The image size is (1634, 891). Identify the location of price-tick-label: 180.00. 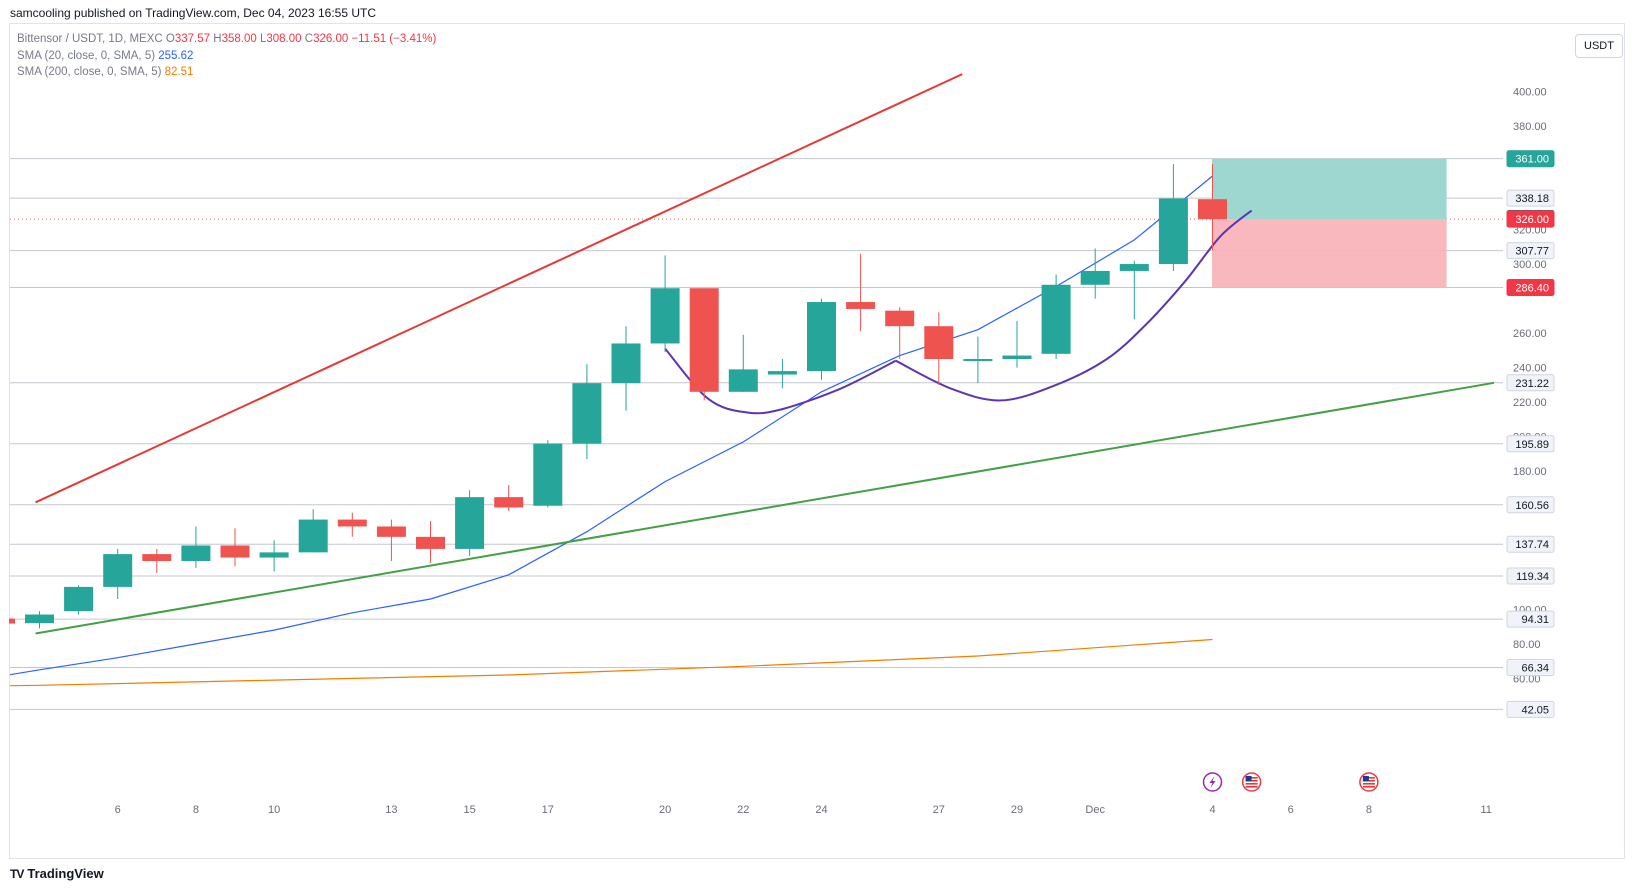
(1530, 472).